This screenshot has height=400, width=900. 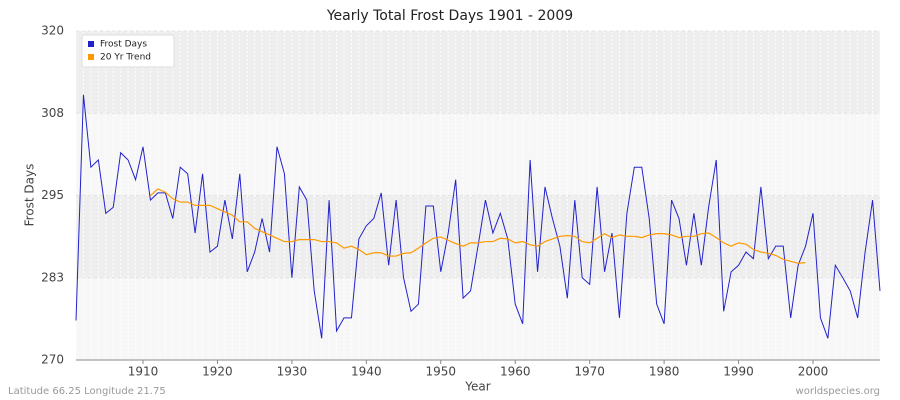 What do you see at coordinates (813, 372) in the screenshot?
I see `x-tick-label: 2000` at bounding box center [813, 372].